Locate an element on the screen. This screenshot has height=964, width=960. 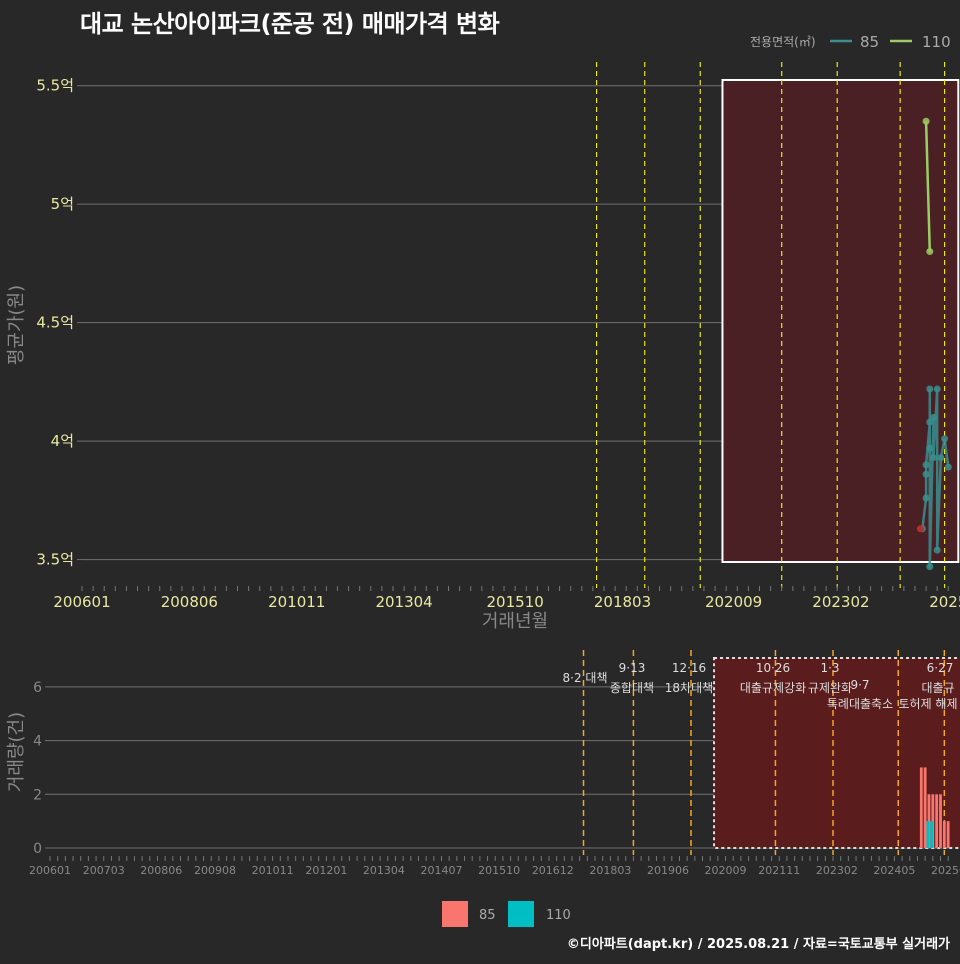
top-x-tick-label: 200601 is located at coordinates (81, 602).